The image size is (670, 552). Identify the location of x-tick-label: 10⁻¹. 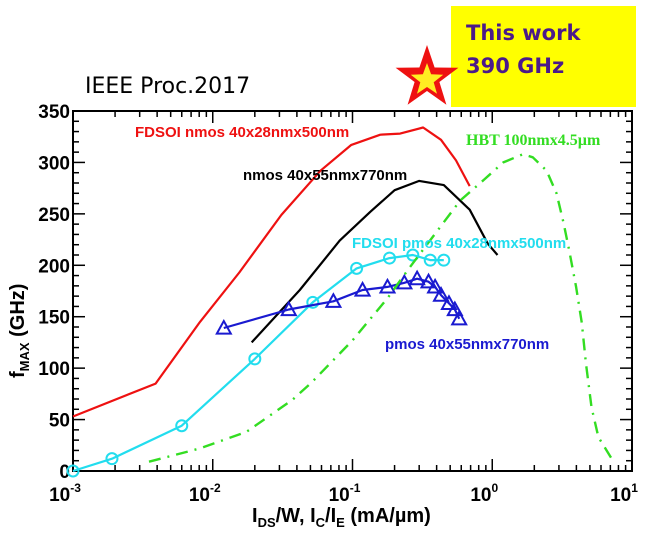
(345, 493).